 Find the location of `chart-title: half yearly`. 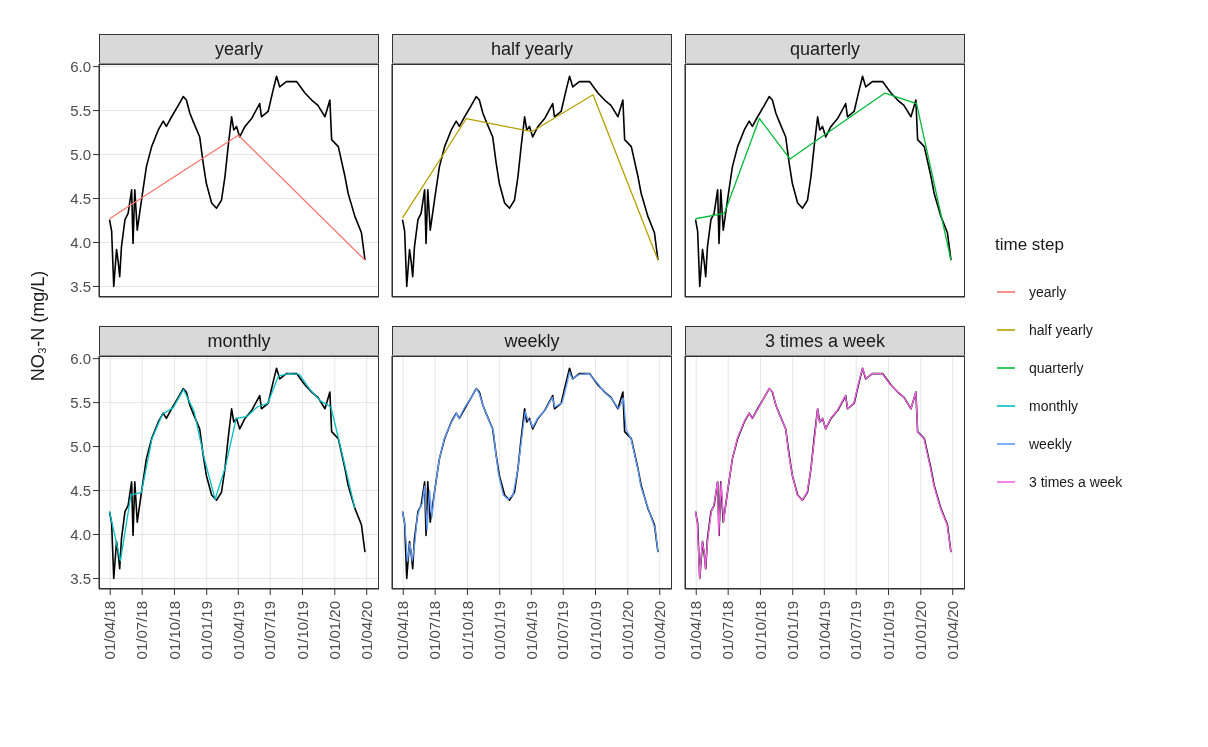

chart-title: half yearly is located at coordinates (532, 49).